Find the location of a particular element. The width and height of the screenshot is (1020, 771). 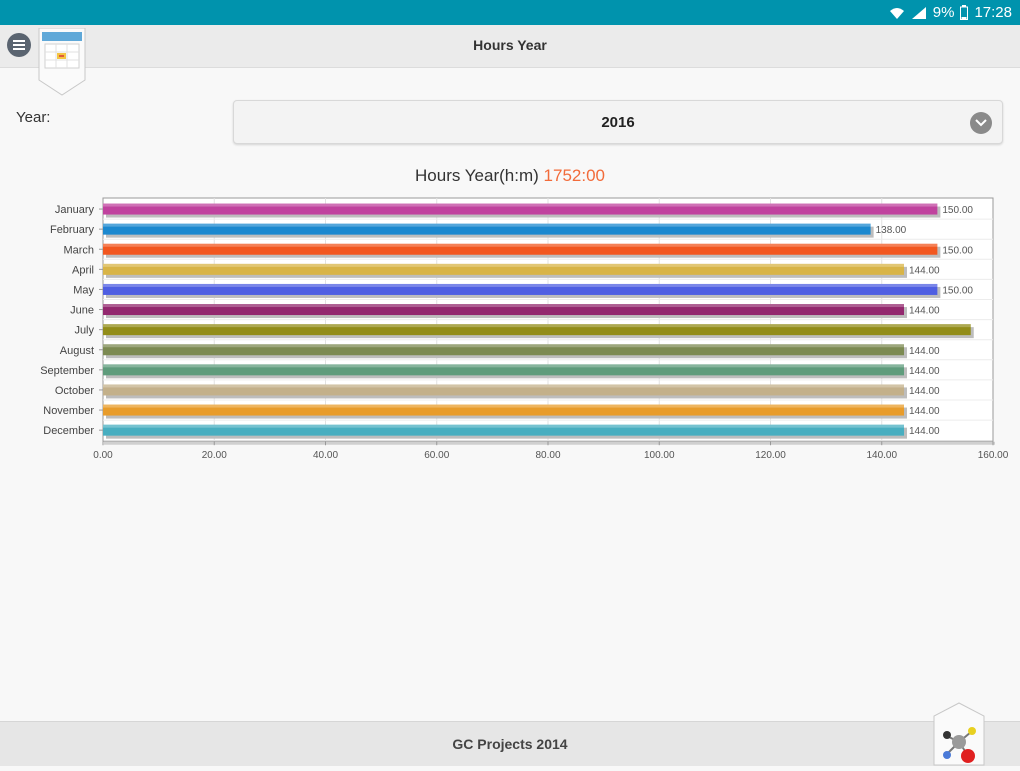

x-tick-label: 60.00 is located at coordinates (436, 455).